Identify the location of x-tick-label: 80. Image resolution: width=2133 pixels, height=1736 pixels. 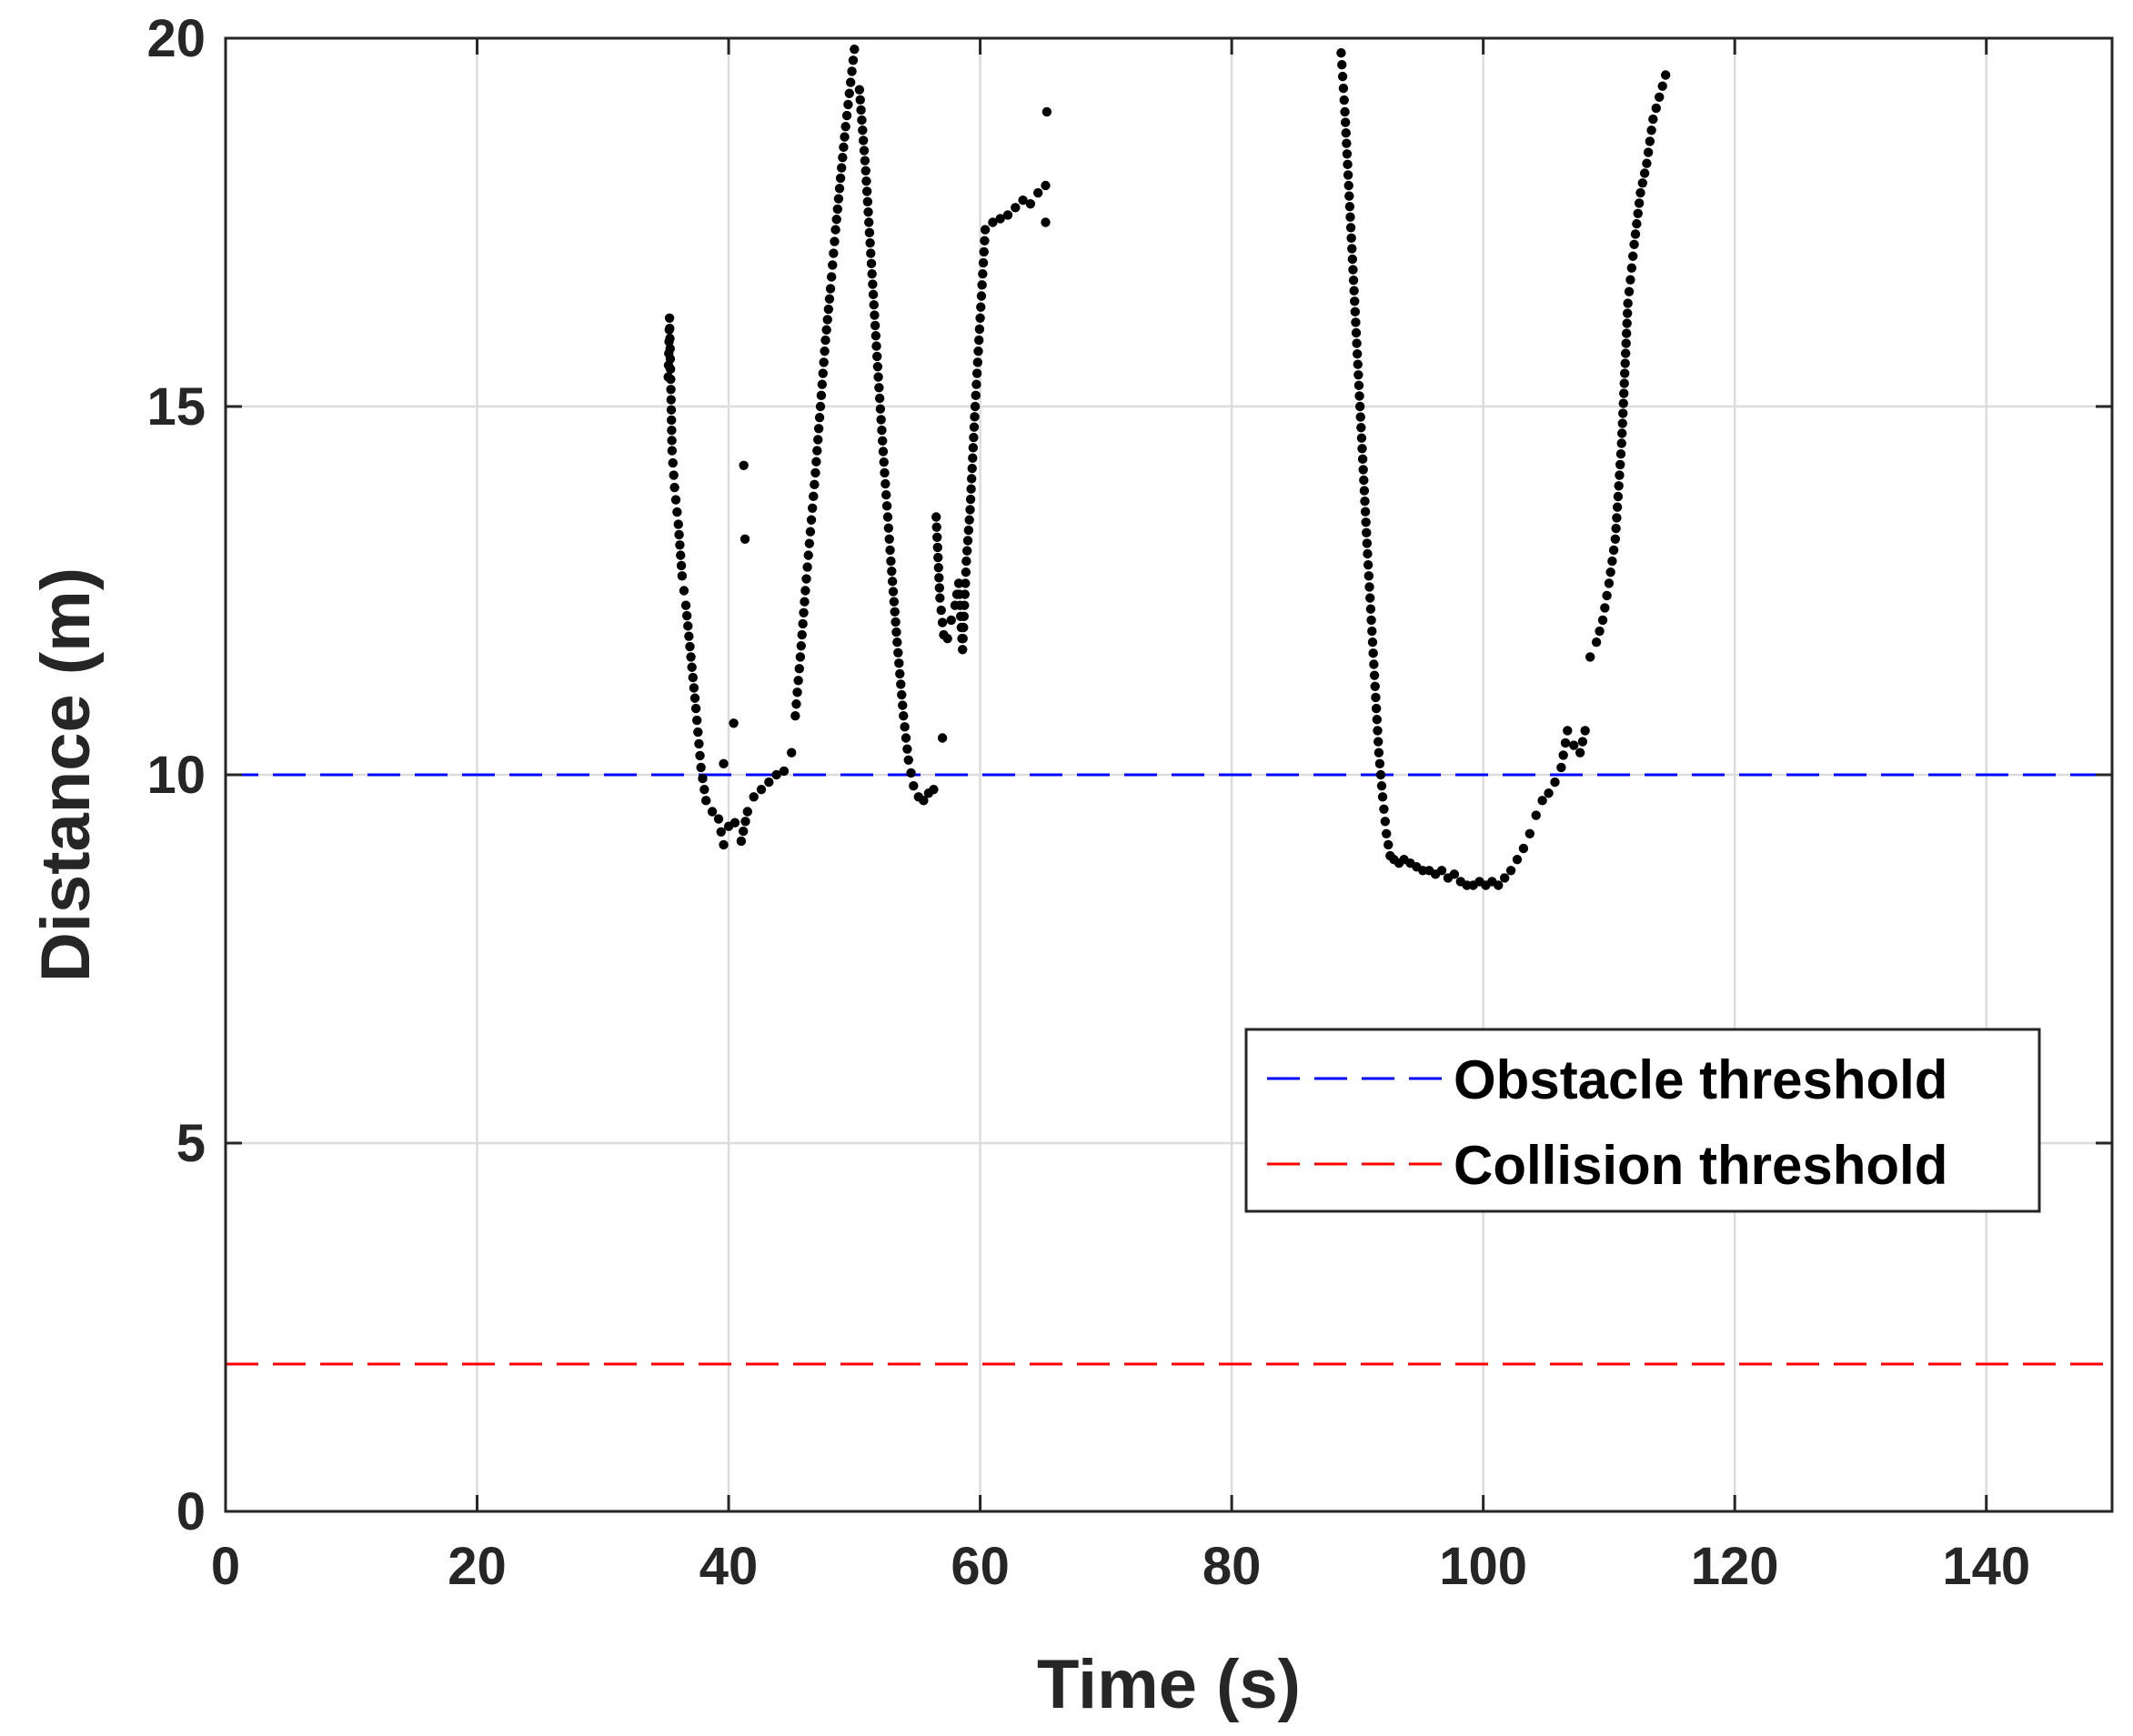
(1232, 1566).